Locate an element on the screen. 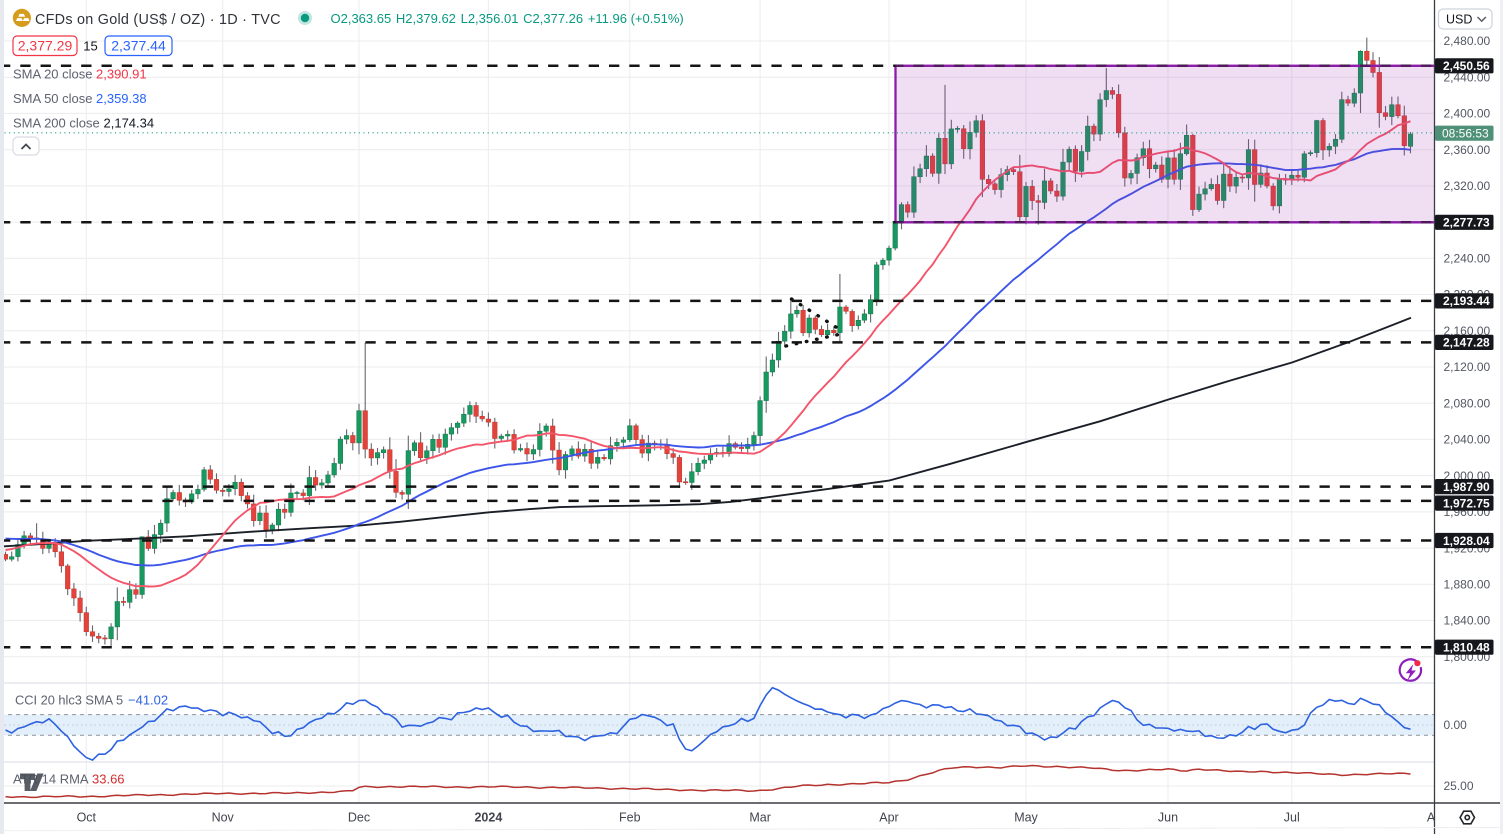 The image size is (1503, 834). svg-text: 2,174.34 is located at coordinates (129, 123).